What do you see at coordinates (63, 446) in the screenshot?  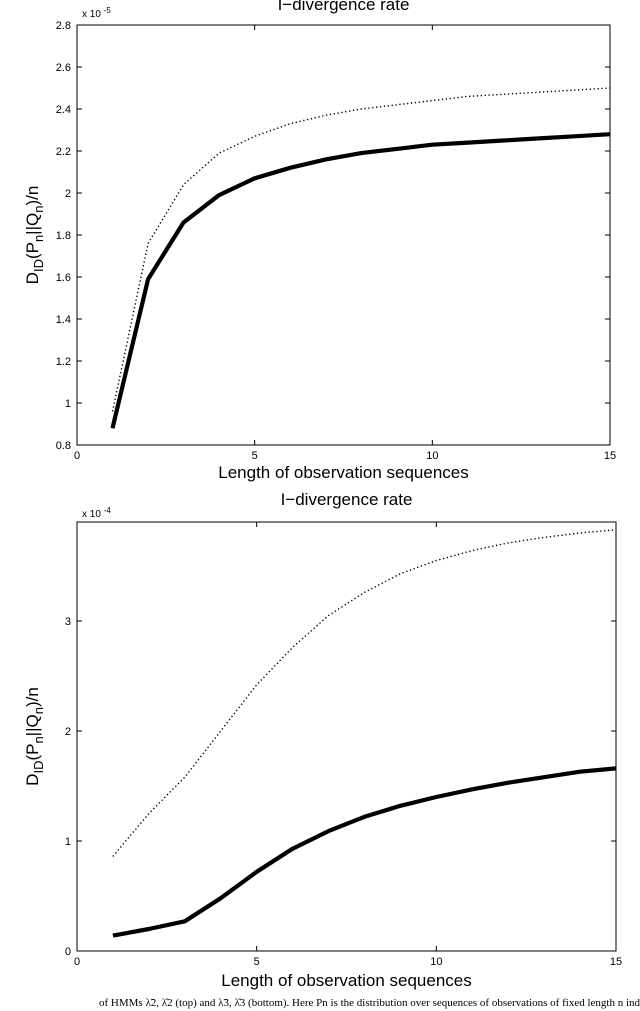 I see `y-tick-label: 0.8` at bounding box center [63, 446].